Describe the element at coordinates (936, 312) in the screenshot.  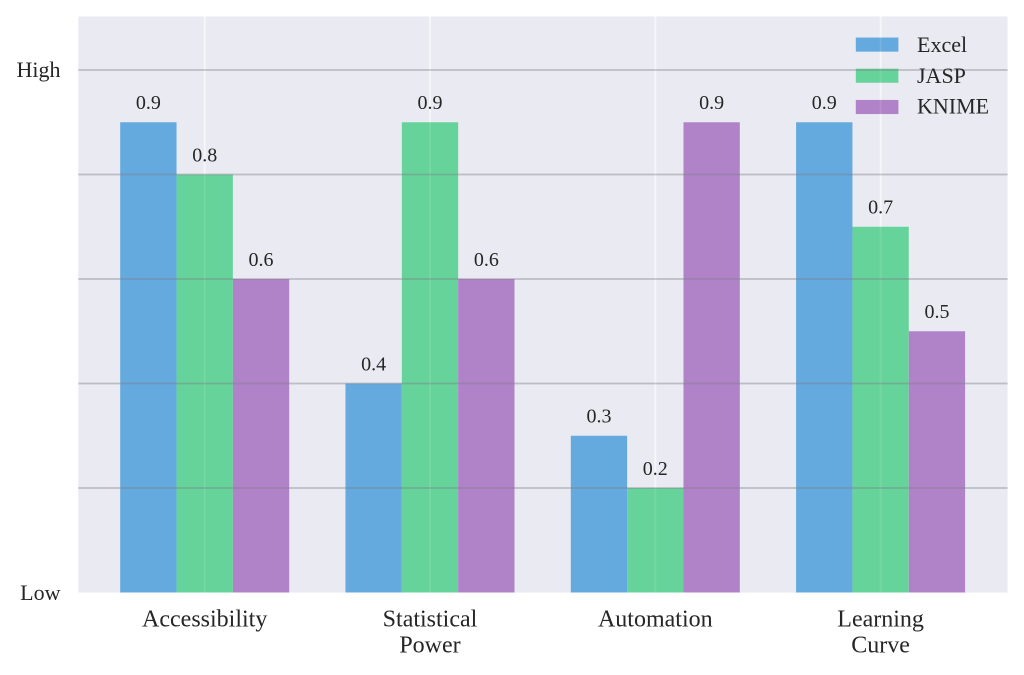
I see `svg-text: 0.5` at that location.